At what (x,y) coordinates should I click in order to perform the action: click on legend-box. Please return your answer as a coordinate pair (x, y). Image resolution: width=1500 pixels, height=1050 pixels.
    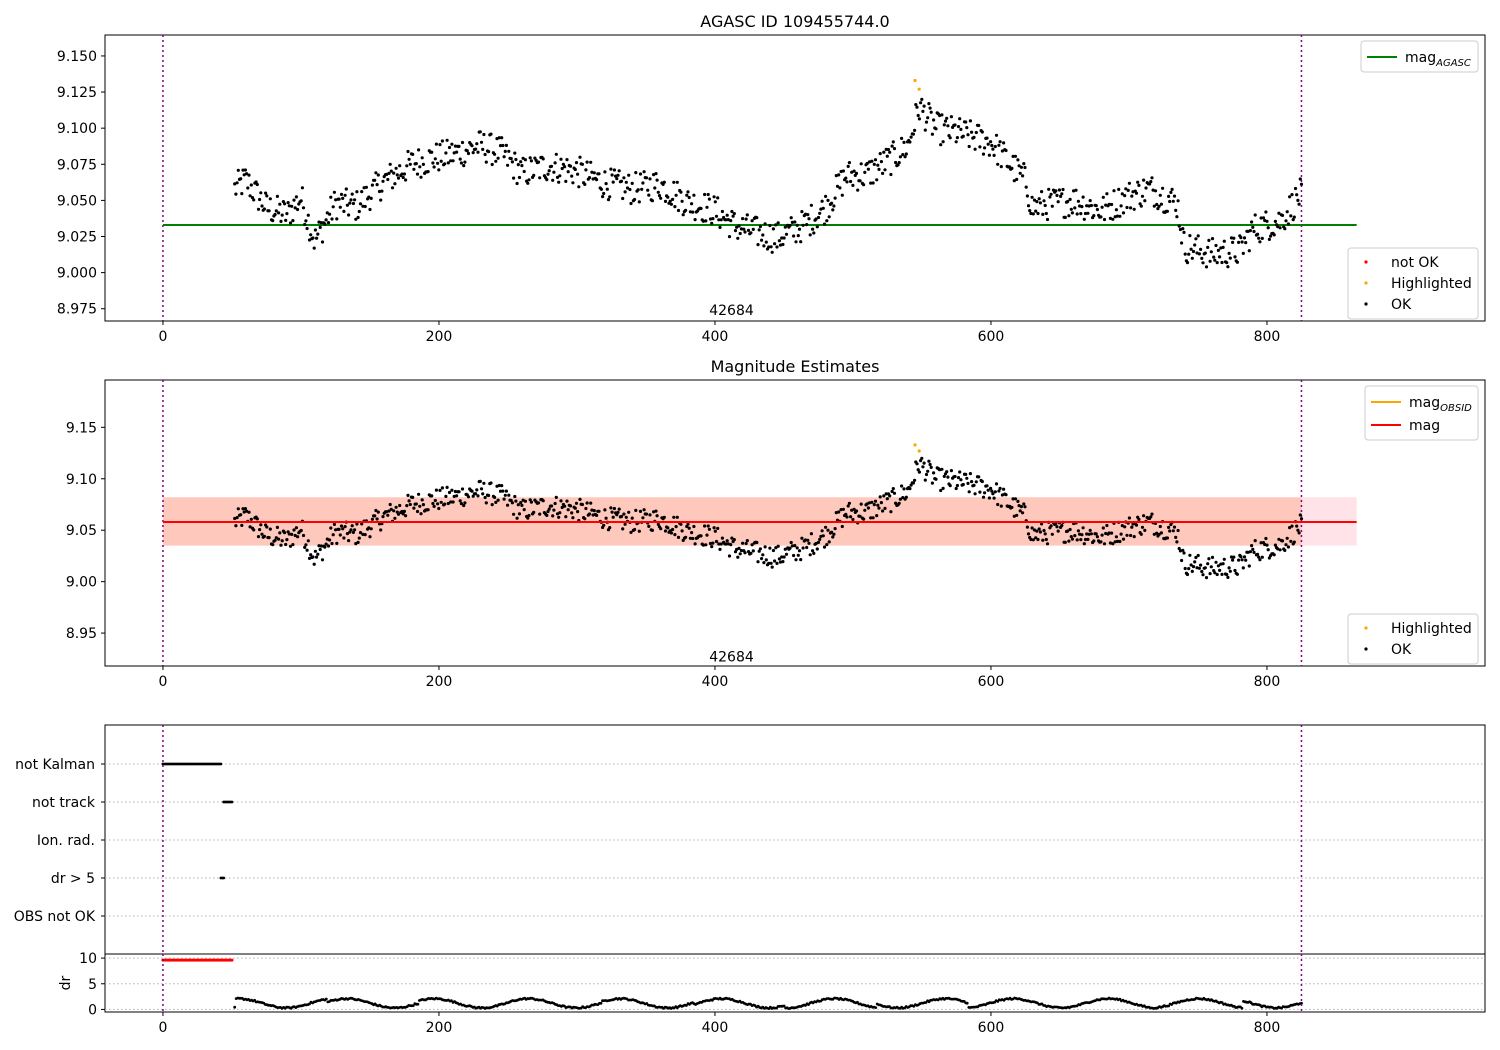
    Looking at the image, I should click on (1419, 56).